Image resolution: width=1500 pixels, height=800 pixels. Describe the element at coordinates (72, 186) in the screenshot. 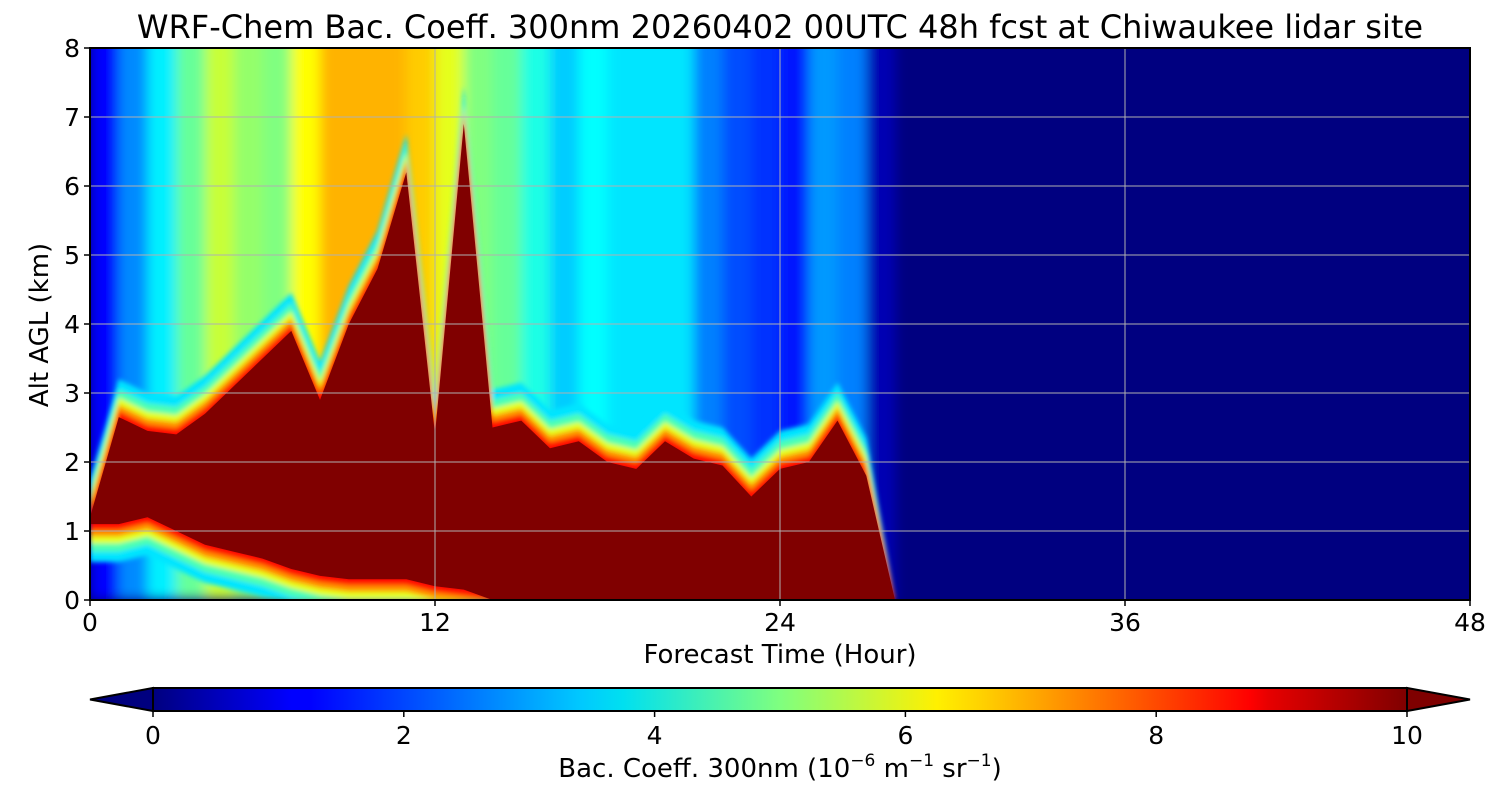

I see `y-tick-label: 6` at that location.